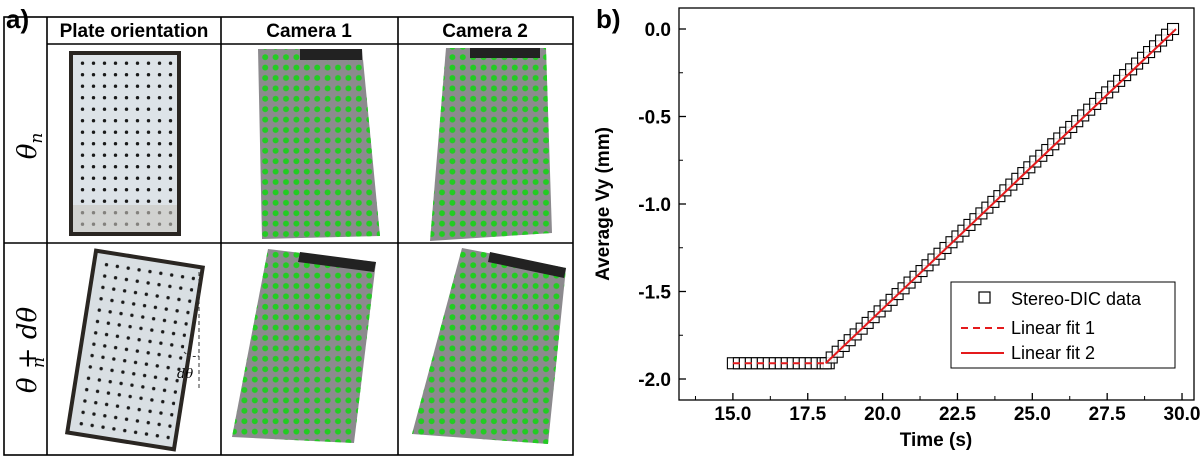 Image resolution: width=1200 pixels, height=460 pixels. What do you see at coordinates (1053, 353) in the screenshot?
I see `legend-label-fit2: Linear fit 2` at bounding box center [1053, 353].